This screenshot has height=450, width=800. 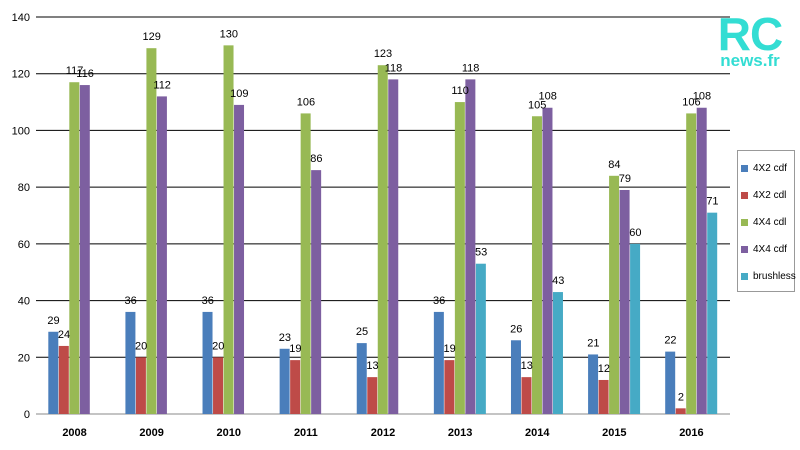 What do you see at coordinates (229, 433) in the screenshot?
I see `x-category-label: 2010` at bounding box center [229, 433].